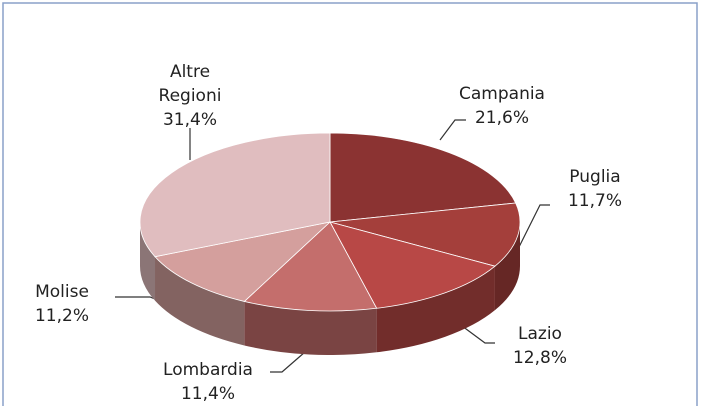 This screenshot has width=701, height=406. I want to click on category-label: Puglia, so click(595, 177).